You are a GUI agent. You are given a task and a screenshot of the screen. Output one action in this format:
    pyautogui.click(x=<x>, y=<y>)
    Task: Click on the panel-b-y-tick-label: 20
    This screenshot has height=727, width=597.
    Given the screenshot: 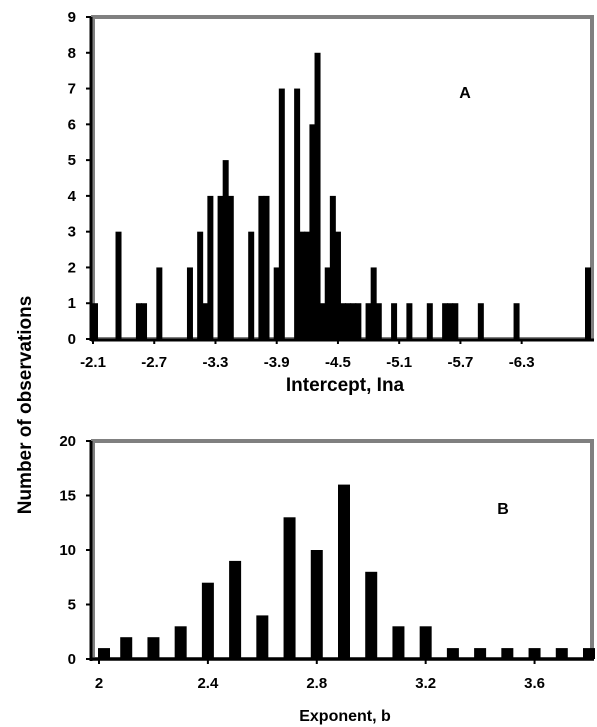 What is the action you would take?
    pyautogui.click(x=67, y=441)
    